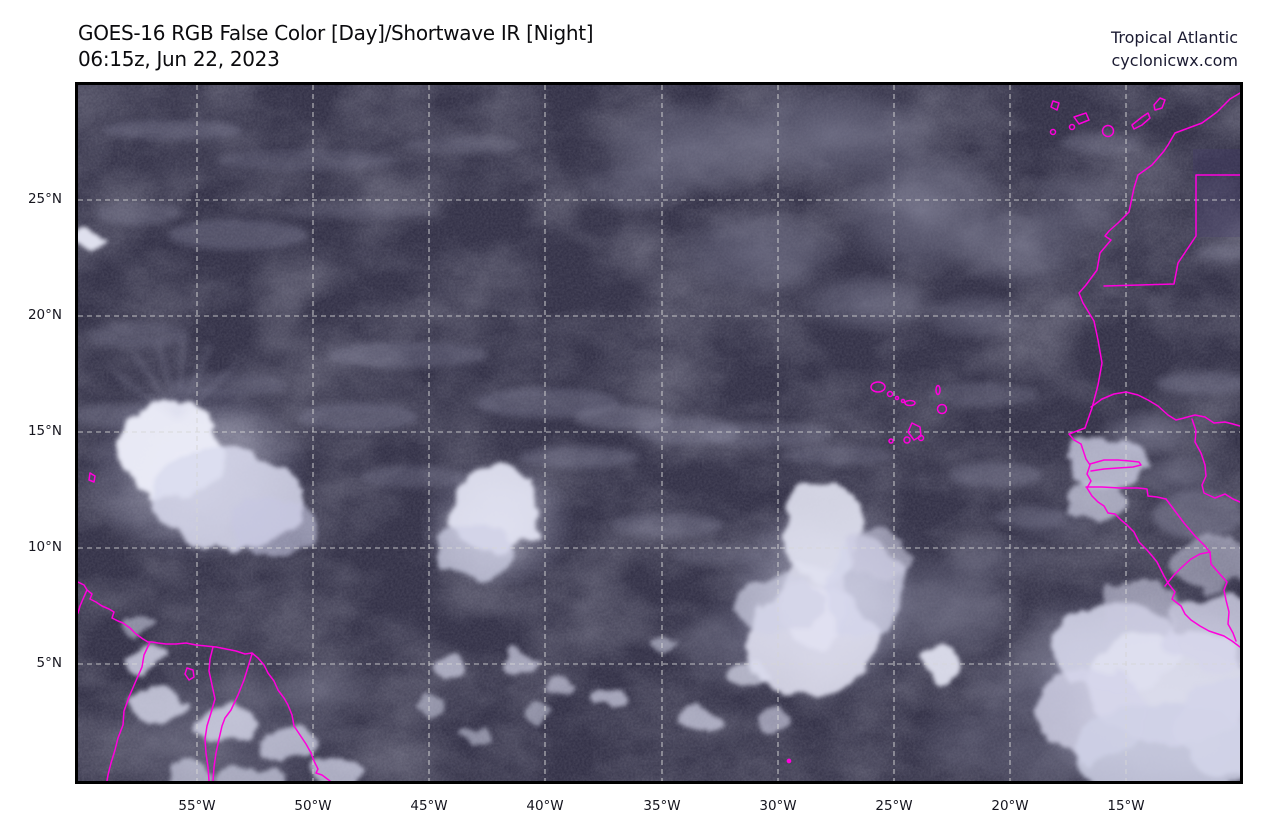 The width and height of the screenshot is (1264, 838). Describe the element at coordinates (1174, 37) in the screenshot. I see `brand-region: Tropical Atlantic` at that location.